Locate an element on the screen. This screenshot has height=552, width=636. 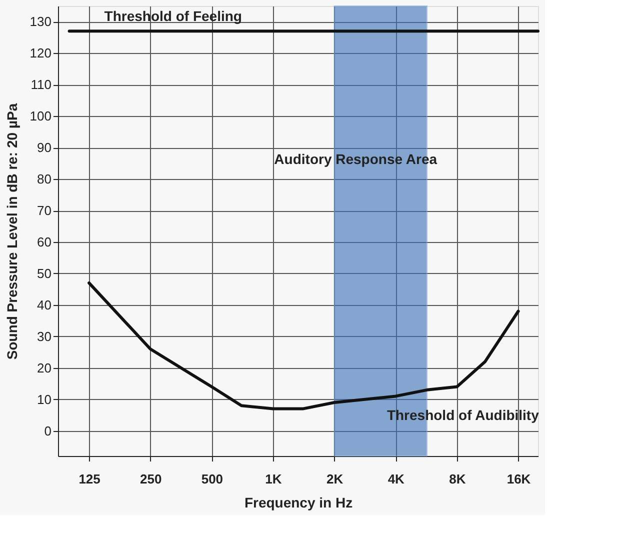
y-tick-label: 10 is located at coordinates (44, 399).